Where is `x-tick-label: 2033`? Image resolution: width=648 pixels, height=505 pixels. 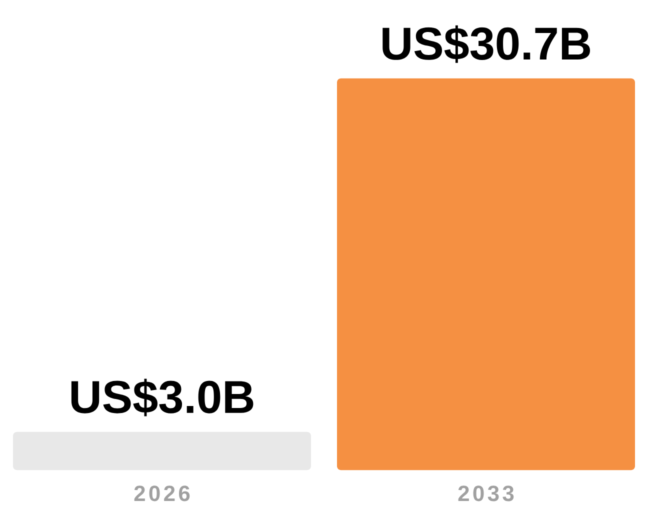 x-tick-label: 2033 is located at coordinates (486, 494).